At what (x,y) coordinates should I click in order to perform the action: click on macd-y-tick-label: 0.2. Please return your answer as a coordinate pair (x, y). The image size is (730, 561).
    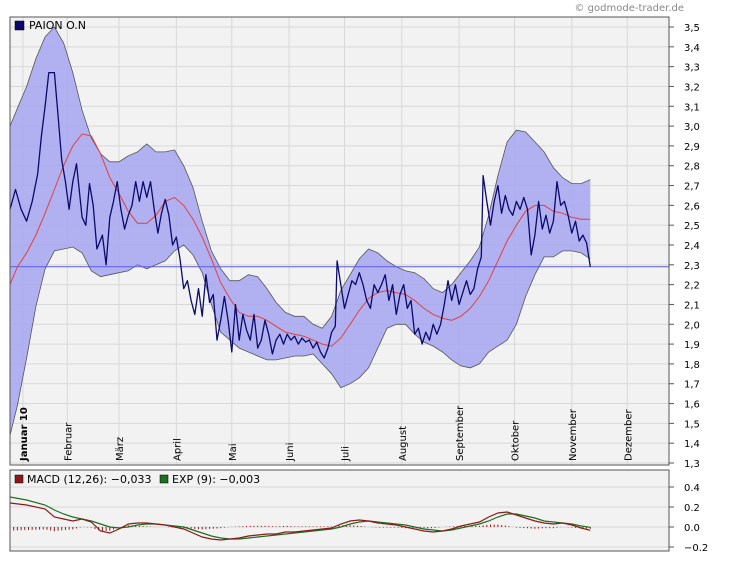
    Looking at the image, I should click on (692, 508).